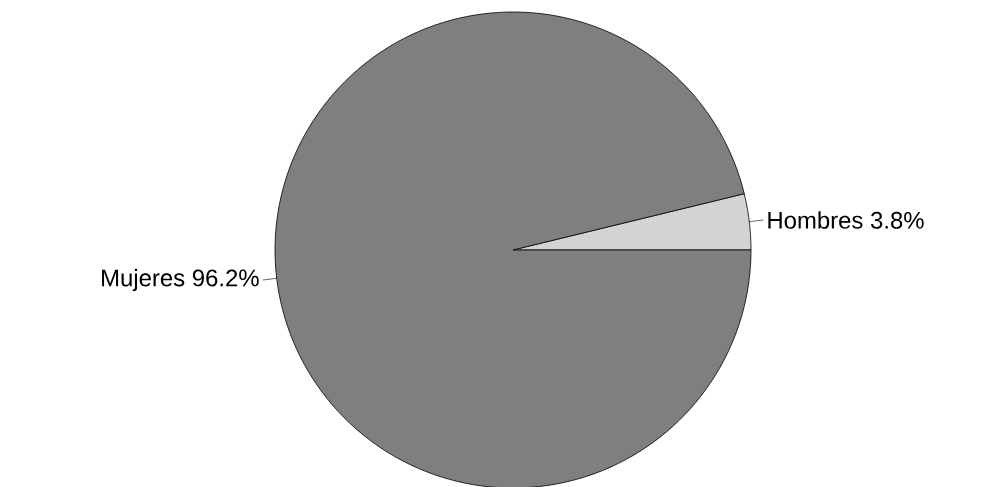  I want to click on data-label: 96.2%, so click(225, 278).